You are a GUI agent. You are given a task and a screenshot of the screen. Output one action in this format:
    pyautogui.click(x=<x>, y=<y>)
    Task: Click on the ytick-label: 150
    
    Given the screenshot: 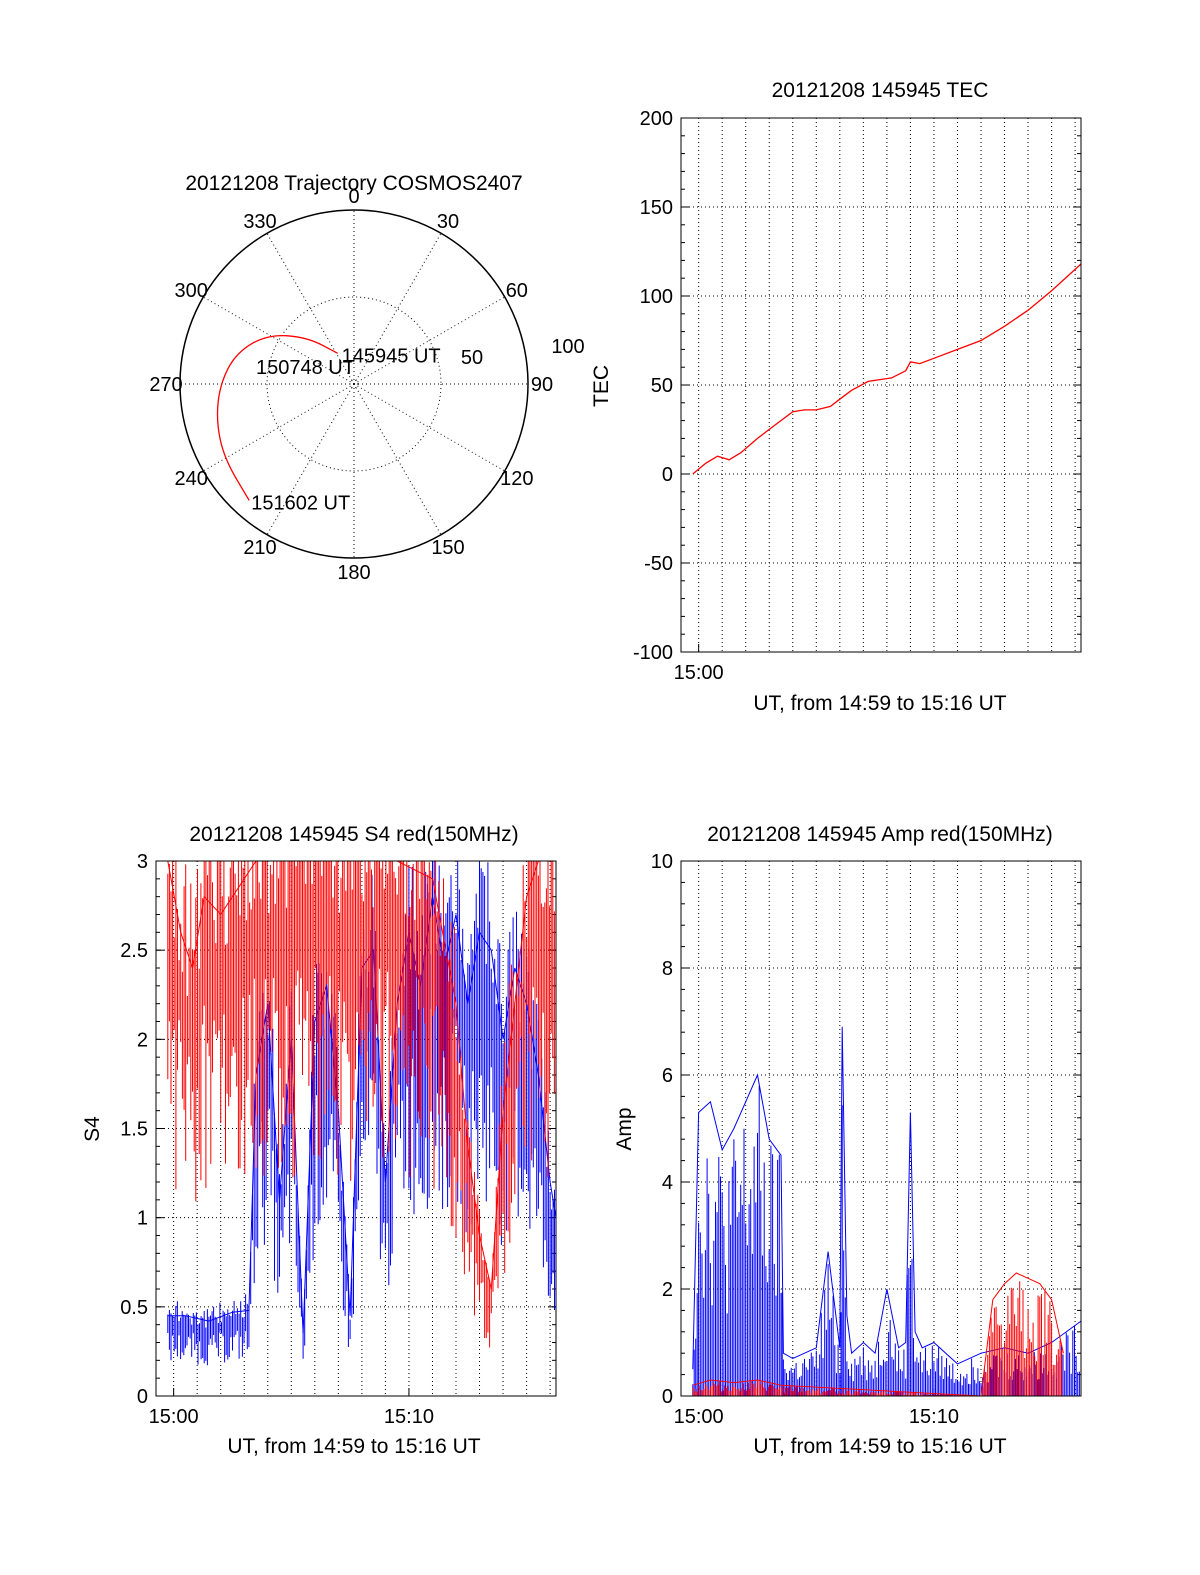 What is the action you would take?
    pyautogui.click(x=656, y=208)
    